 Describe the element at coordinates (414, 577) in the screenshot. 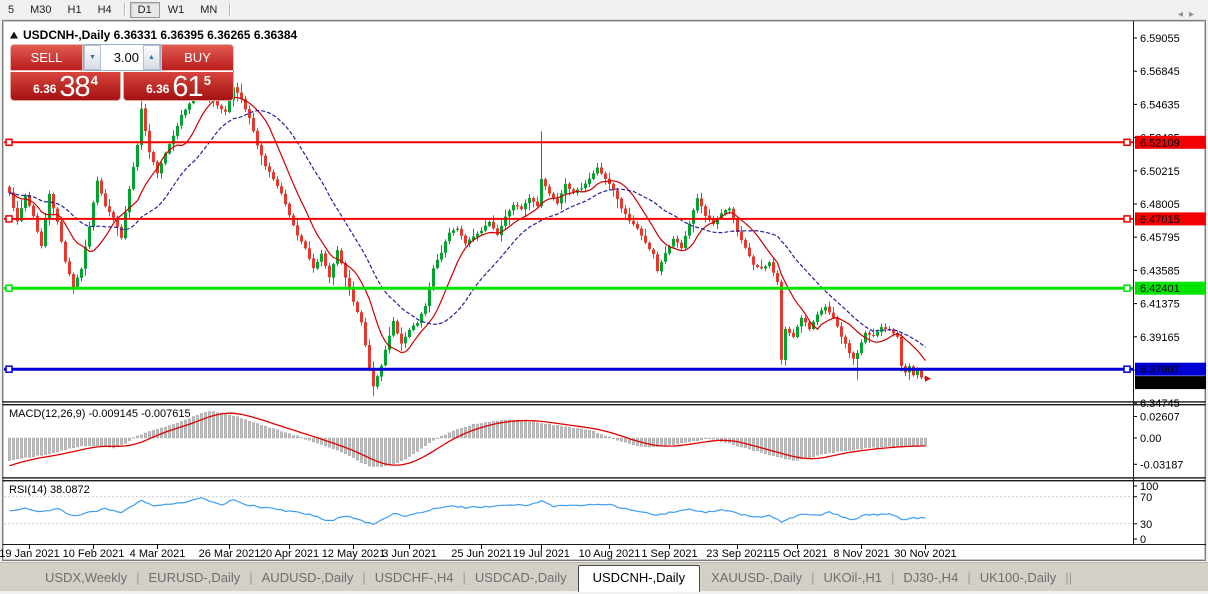

I see `chart-tab-usdchf-h4: USDCHF-,H4` at that location.